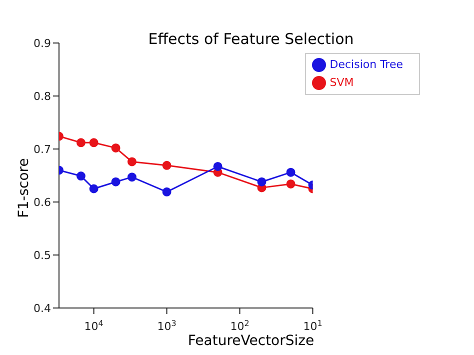 The height and width of the screenshot is (355, 474). Describe the element at coordinates (312, 325) in the screenshot. I see `x-tick-label: 10$^{1}$` at that location.